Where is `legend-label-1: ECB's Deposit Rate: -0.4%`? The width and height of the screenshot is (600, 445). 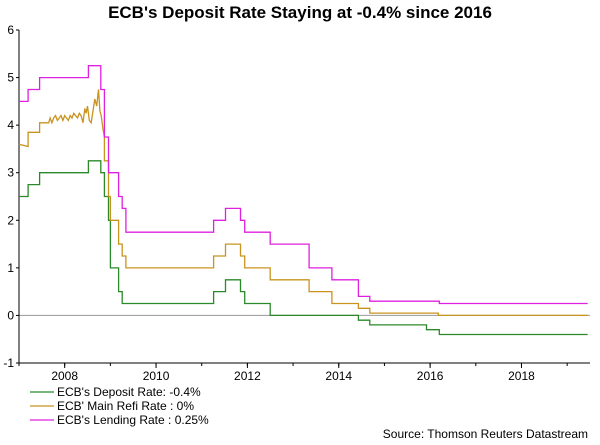
legend-label-1: ECB's Deposit Rate: -0.4% is located at coordinates (129, 392).